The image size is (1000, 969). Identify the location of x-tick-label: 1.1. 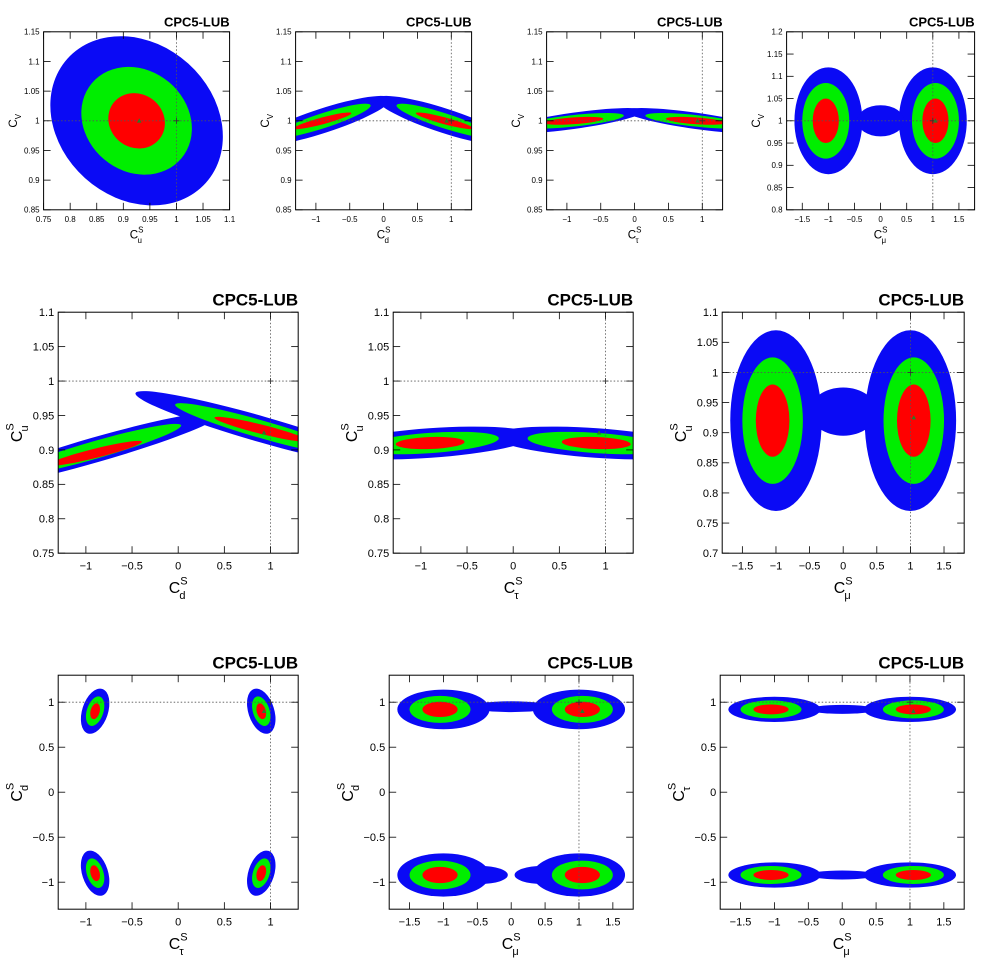
(230, 219).